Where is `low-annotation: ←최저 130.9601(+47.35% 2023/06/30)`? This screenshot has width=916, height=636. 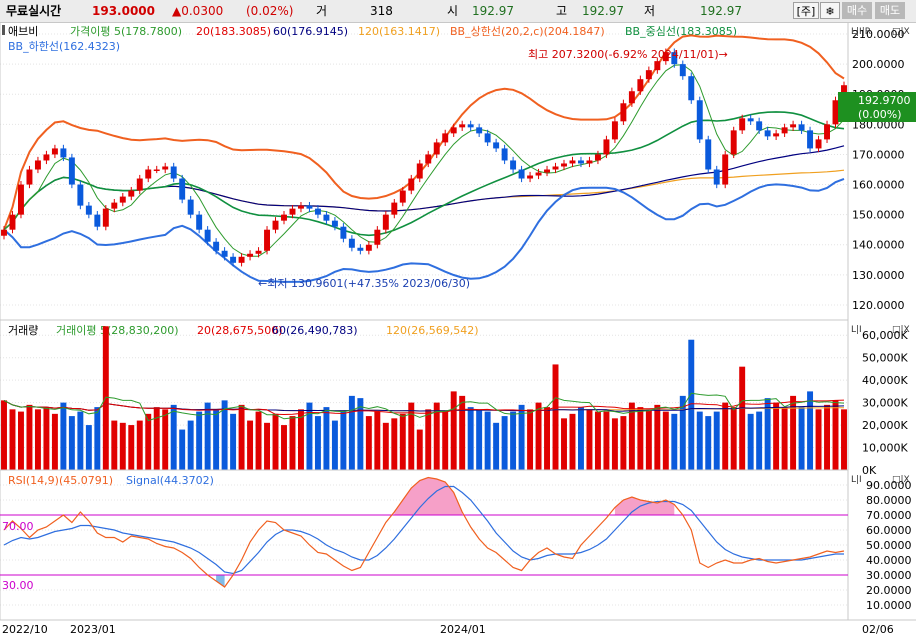
low-annotation: ←최저 130.9601(+47.35% 2023/06/30) is located at coordinates (364, 283).